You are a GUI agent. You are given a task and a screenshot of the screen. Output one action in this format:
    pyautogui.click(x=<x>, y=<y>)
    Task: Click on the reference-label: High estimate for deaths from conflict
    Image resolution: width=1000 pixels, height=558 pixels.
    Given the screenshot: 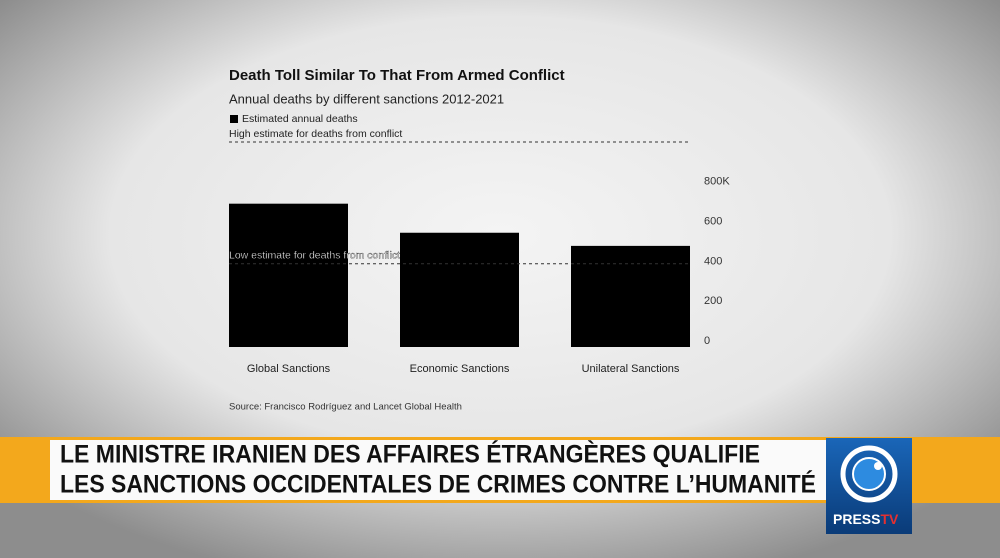 What is the action you would take?
    pyautogui.click(x=315, y=134)
    